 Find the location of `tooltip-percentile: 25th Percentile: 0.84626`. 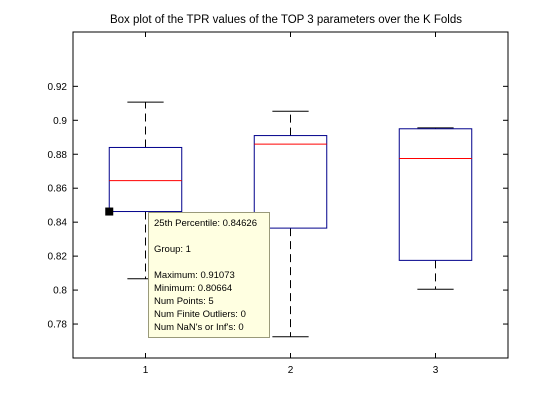

tooltip-percentile: 25th Percentile: 0.84626 is located at coordinates (205, 223).